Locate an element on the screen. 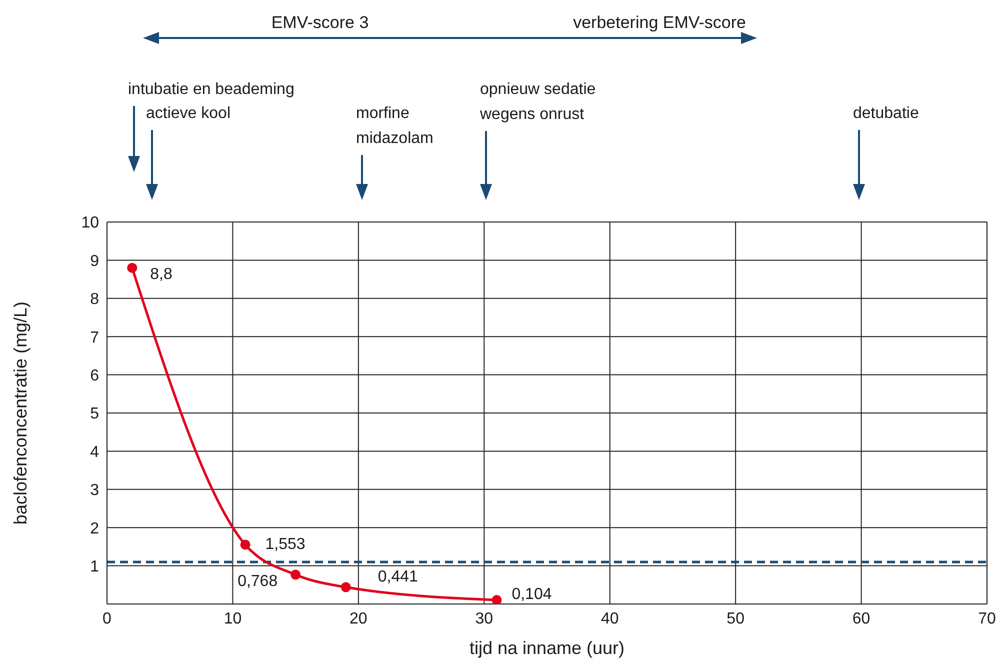  x-tick-label: 20 is located at coordinates (359, 619).